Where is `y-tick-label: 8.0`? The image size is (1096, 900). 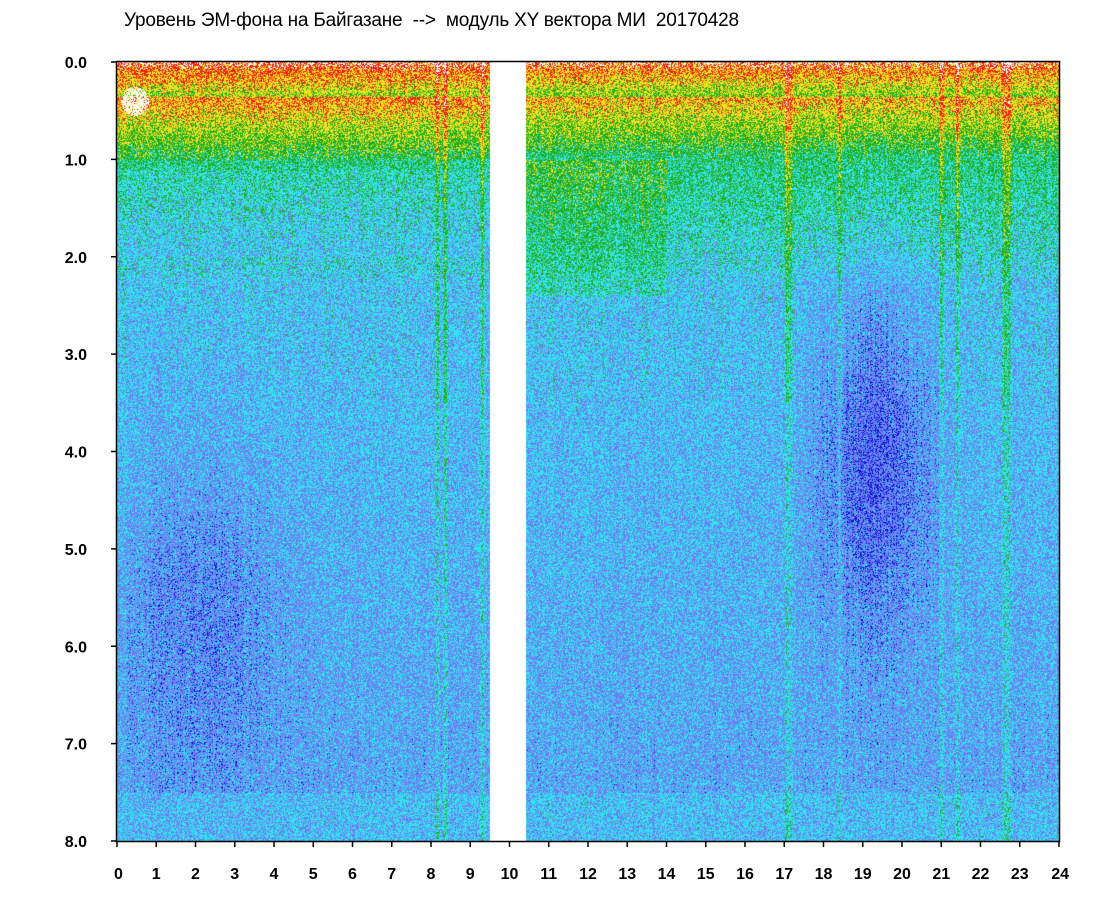
y-tick-label: 8.0 is located at coordinates (76, 842).